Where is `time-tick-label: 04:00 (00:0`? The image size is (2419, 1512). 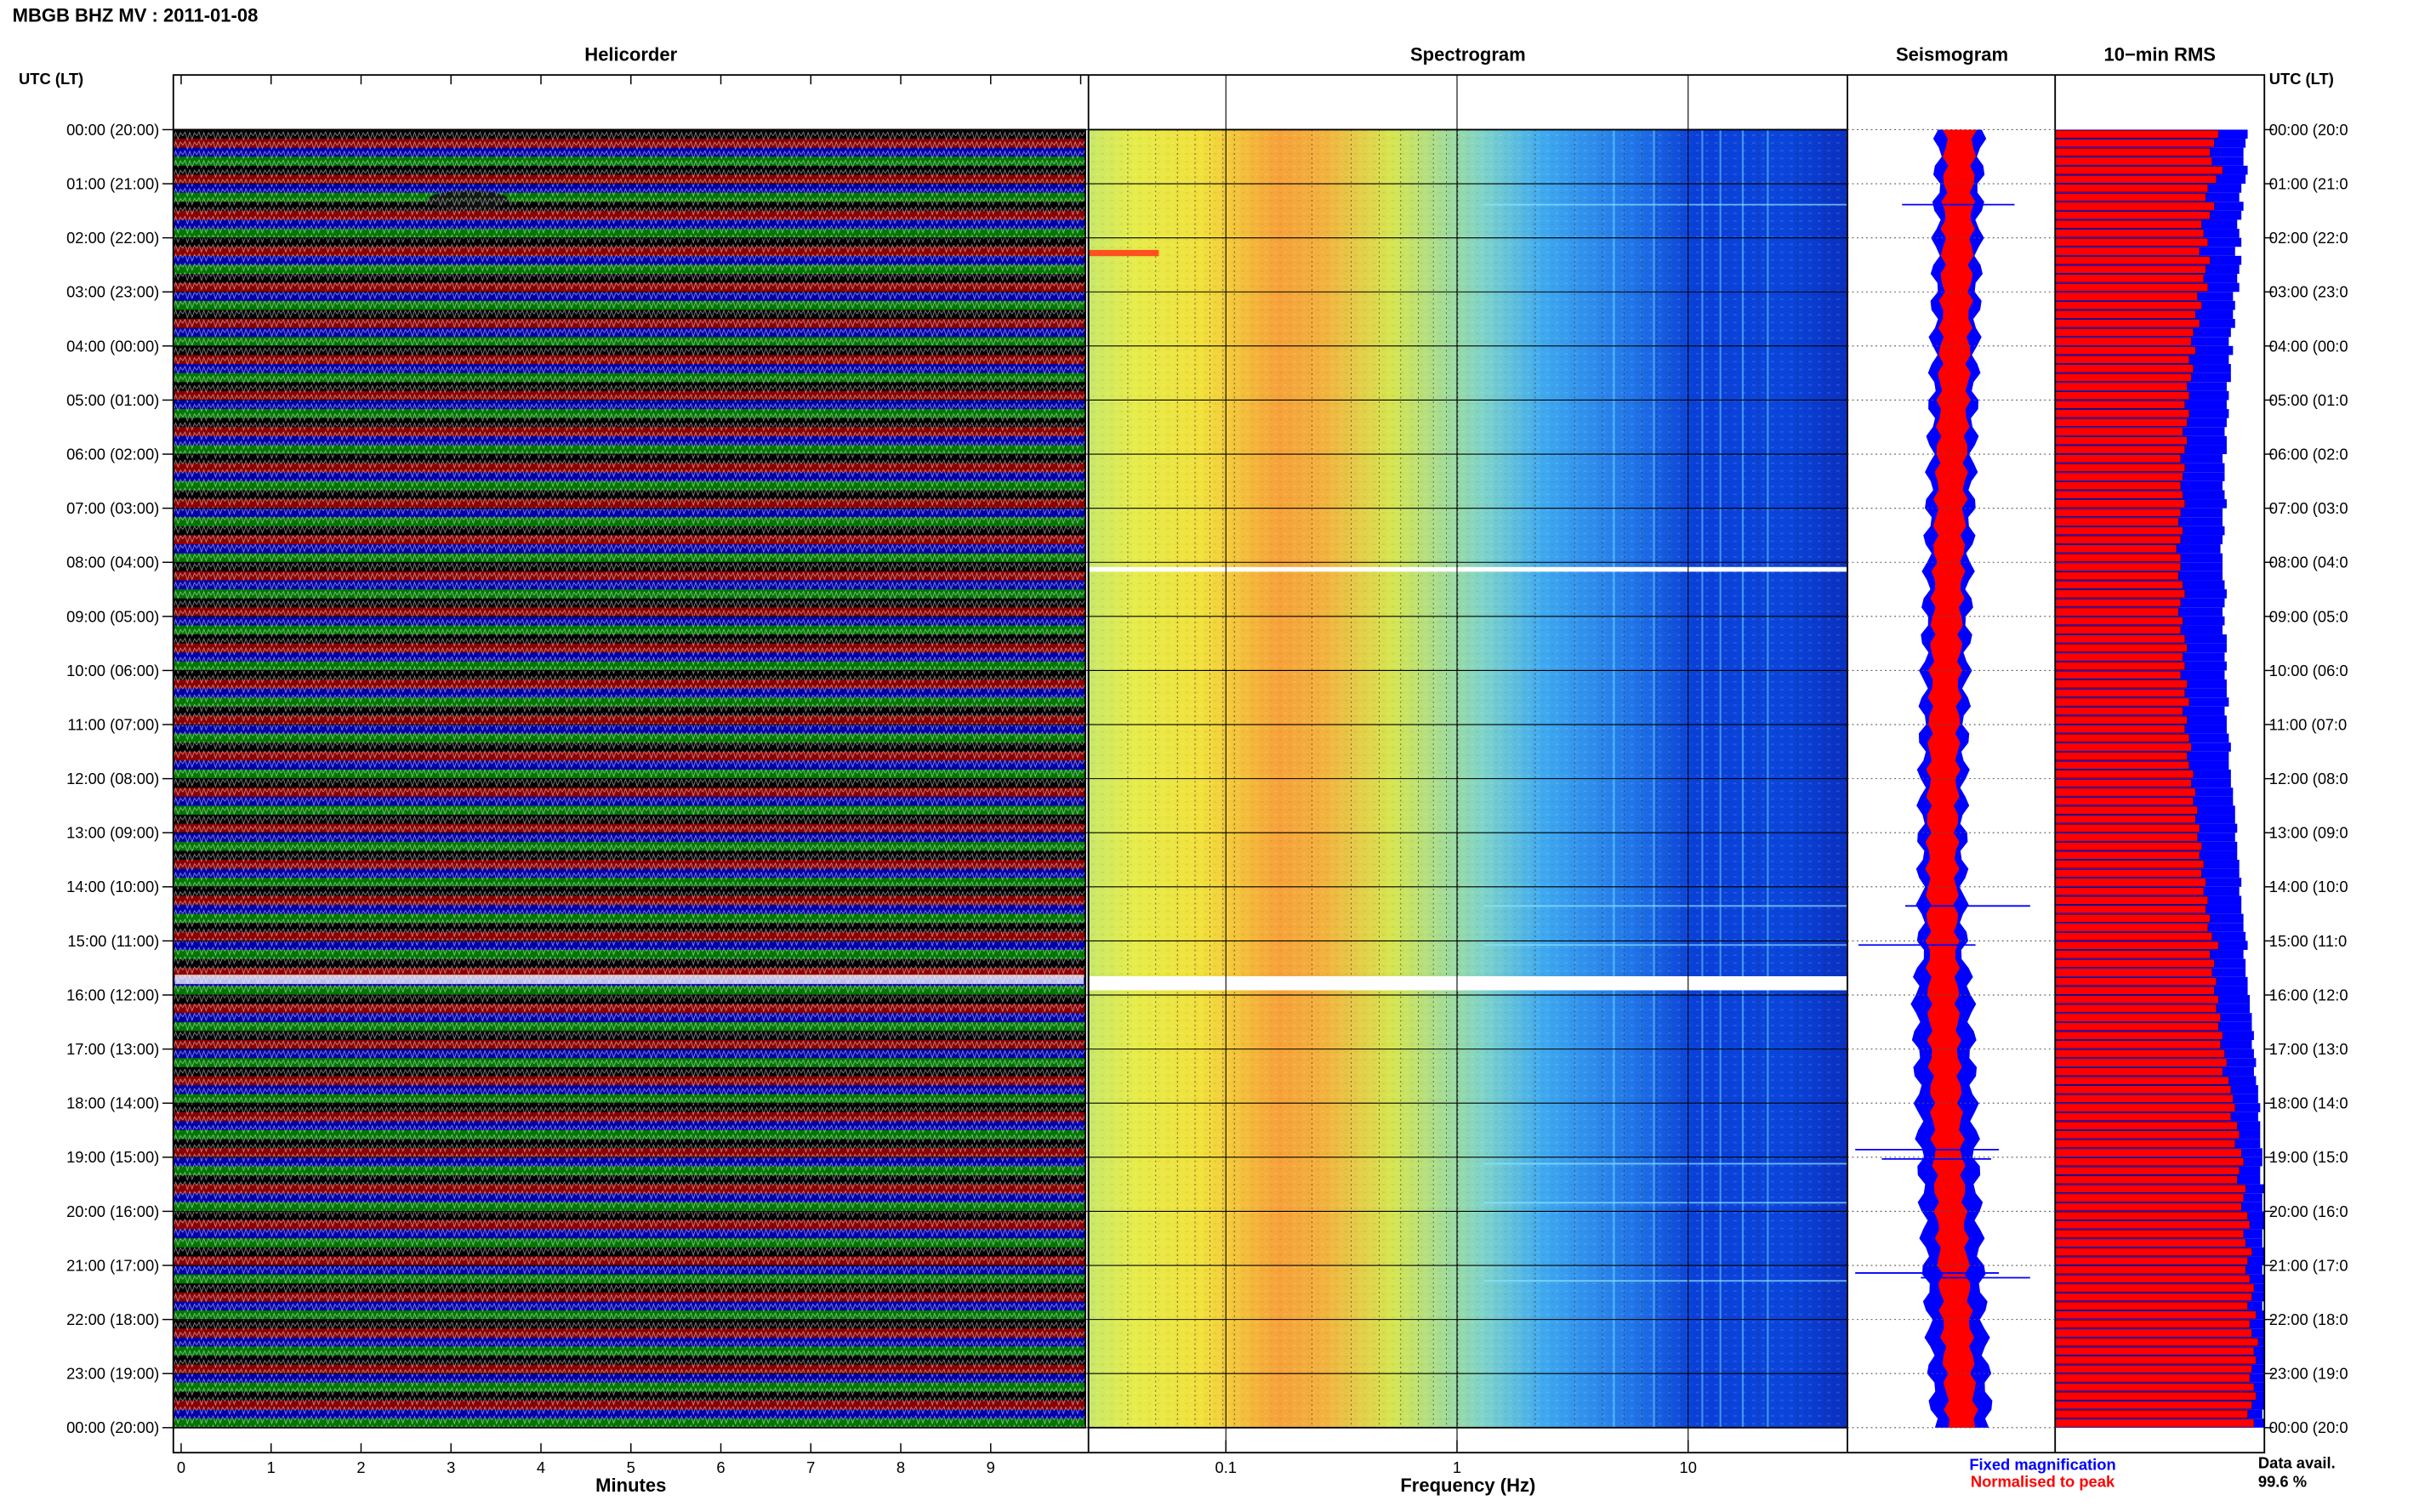
time-tick-label: 04:00 (00:0 is located at coordinates (2308, 346).